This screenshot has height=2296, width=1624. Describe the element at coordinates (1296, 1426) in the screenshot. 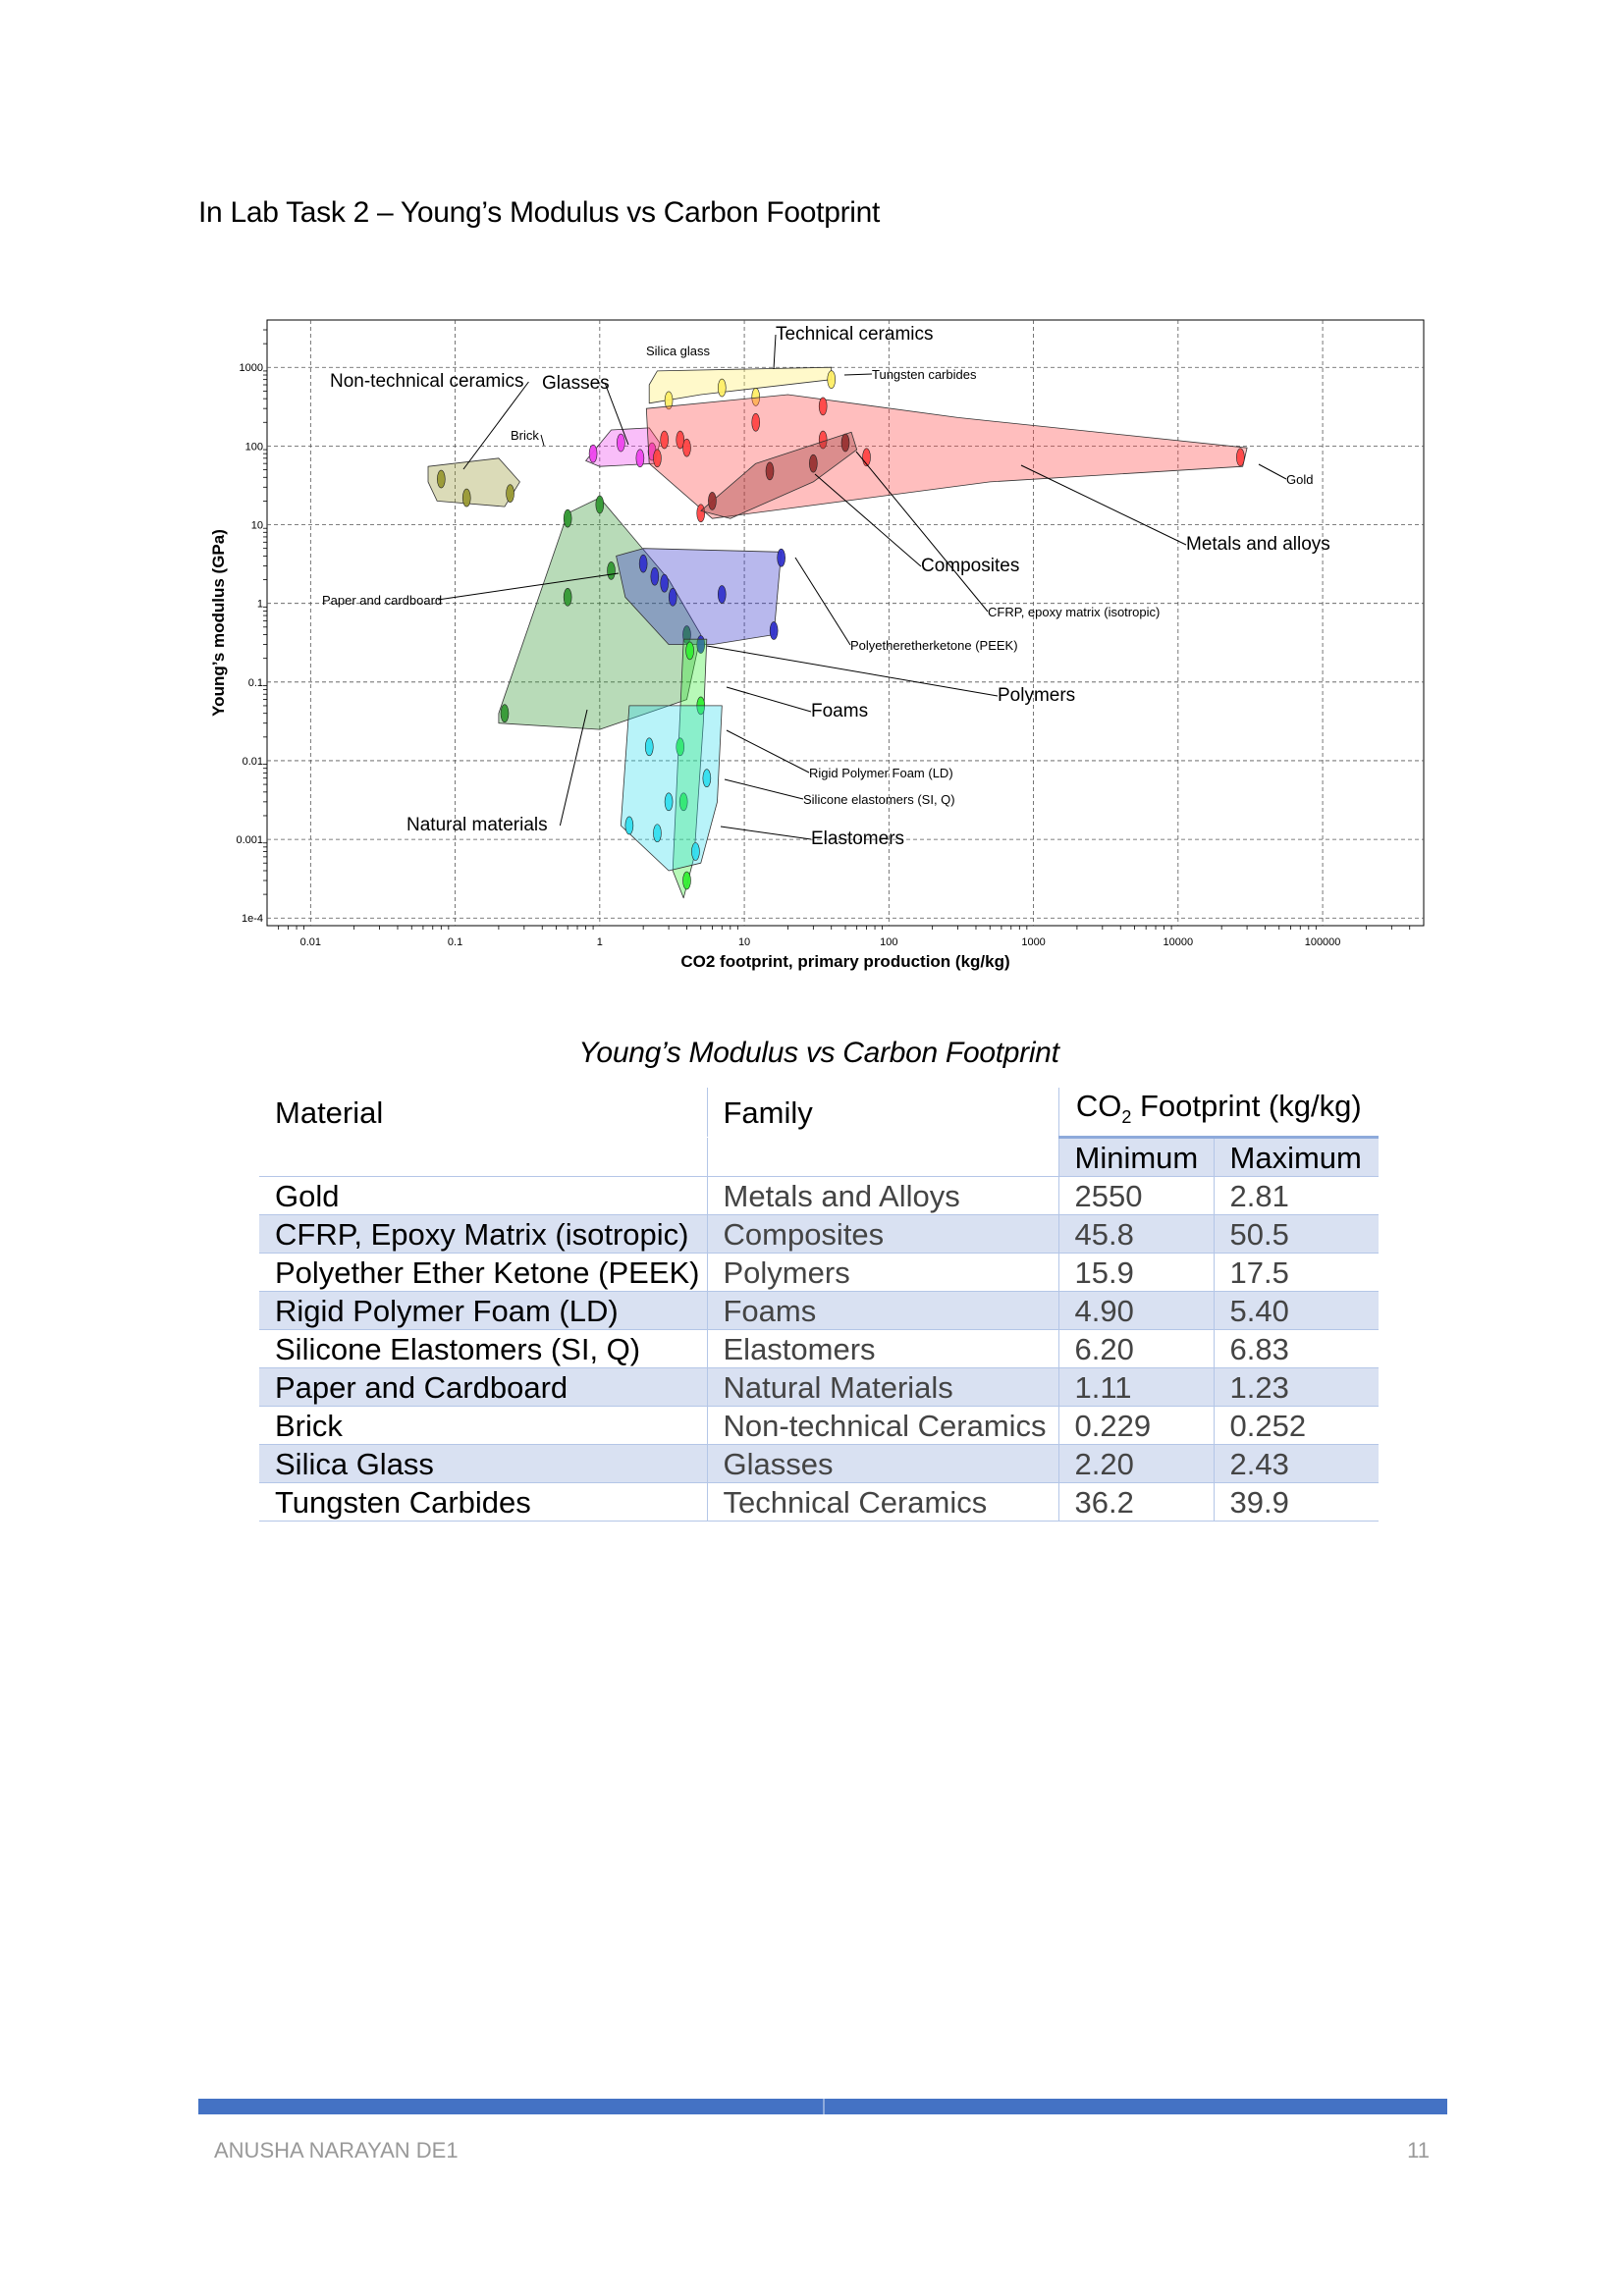

I see `cell-maximum: 0.252` at that location.